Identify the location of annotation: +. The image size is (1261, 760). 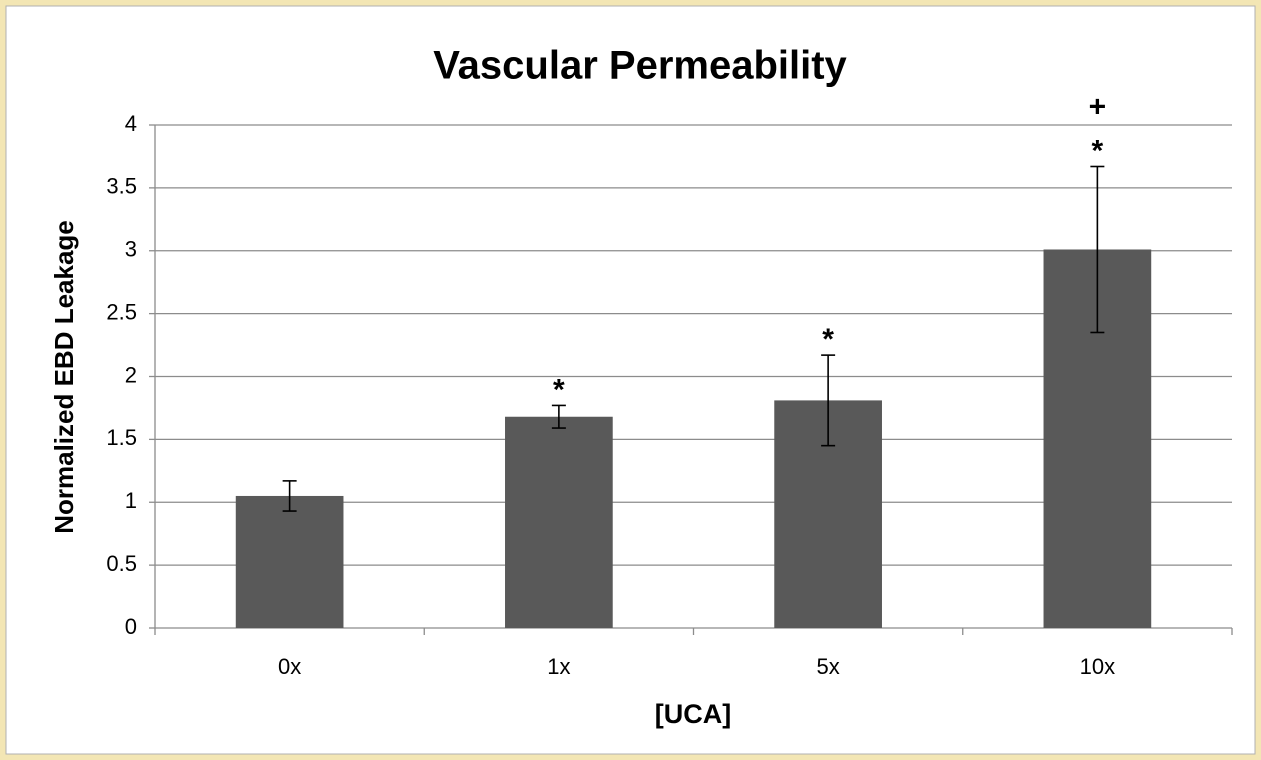
(1098, 106).